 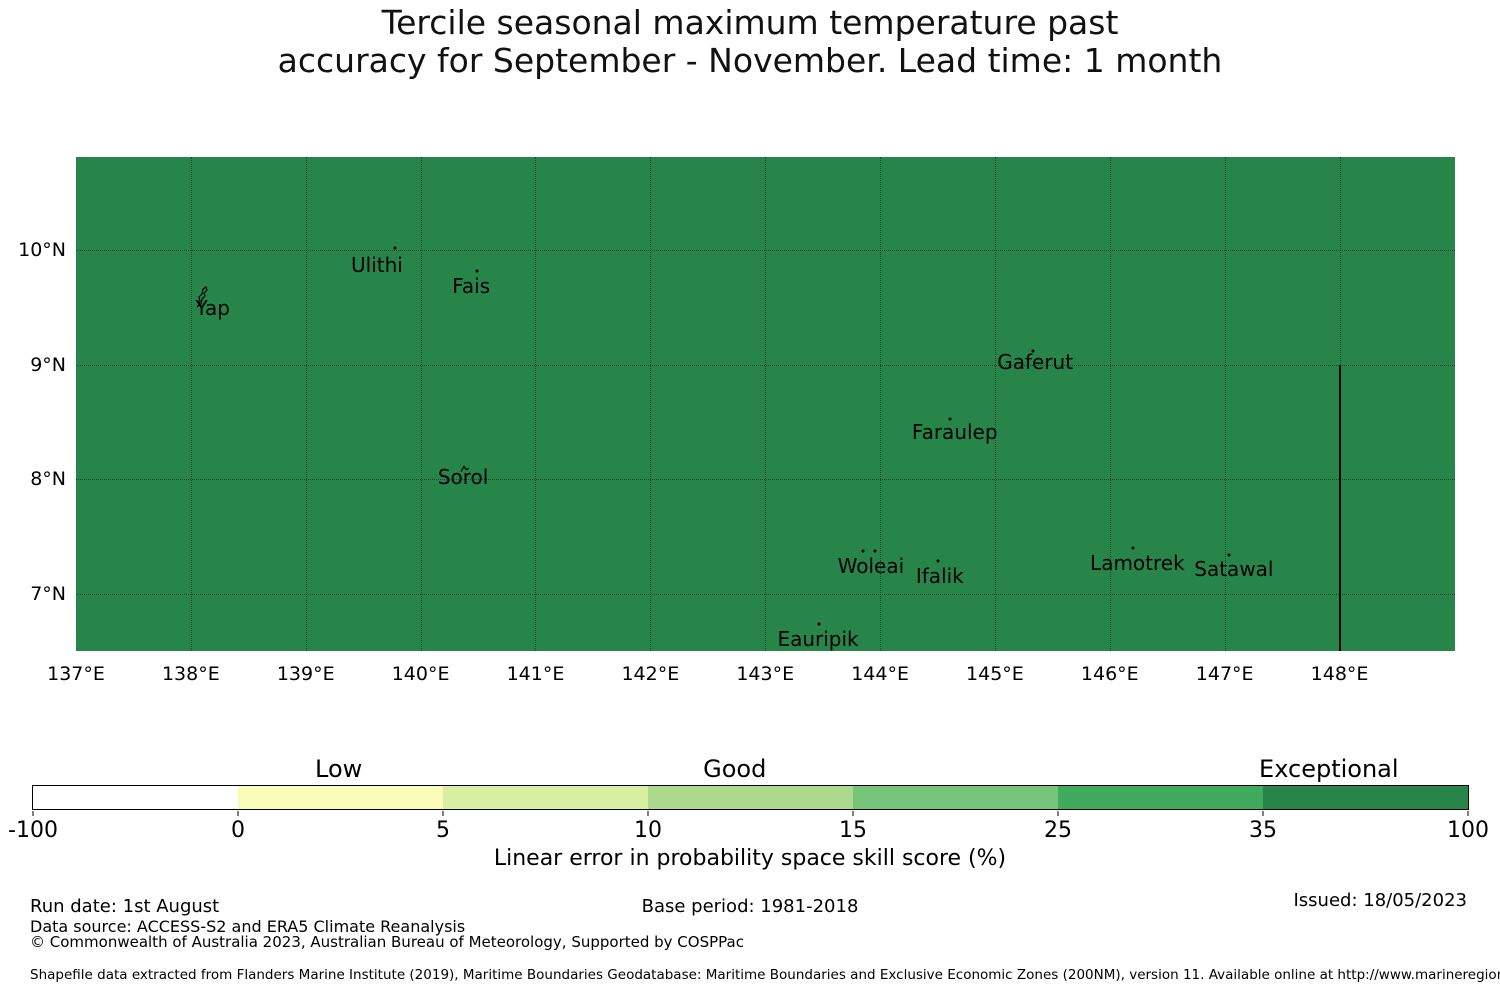 What do you see at coordinates (377, 264) in the screenshot?
I see `island-label: Ulithi` at bounding box center [377, 264].